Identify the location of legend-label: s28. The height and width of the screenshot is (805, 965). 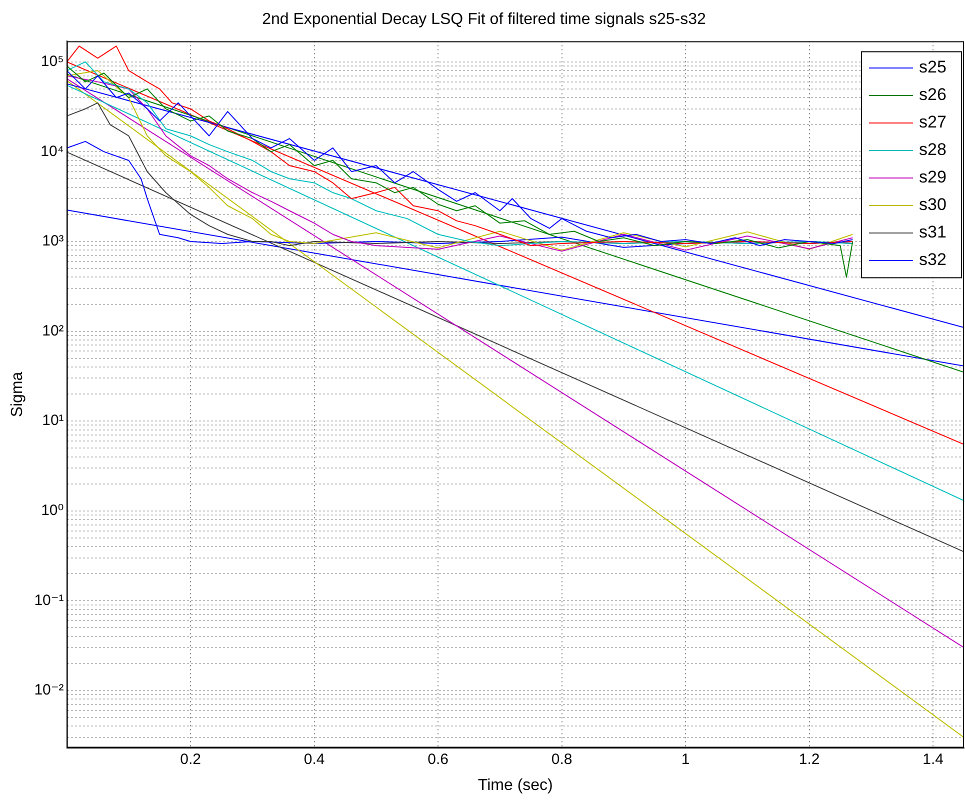
(932, 150).